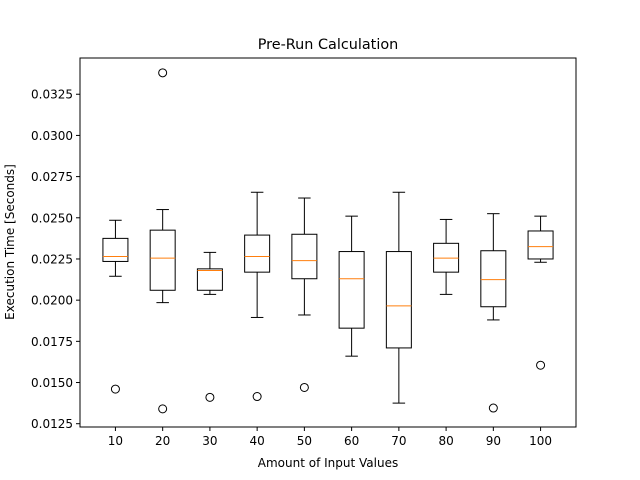 This screenshot has width=640, height=480. What do you see at coordinates (328, 463) in the screenshot?
I see `x-axis-label: Amount of Input Values` at bounding box center [328, 463].